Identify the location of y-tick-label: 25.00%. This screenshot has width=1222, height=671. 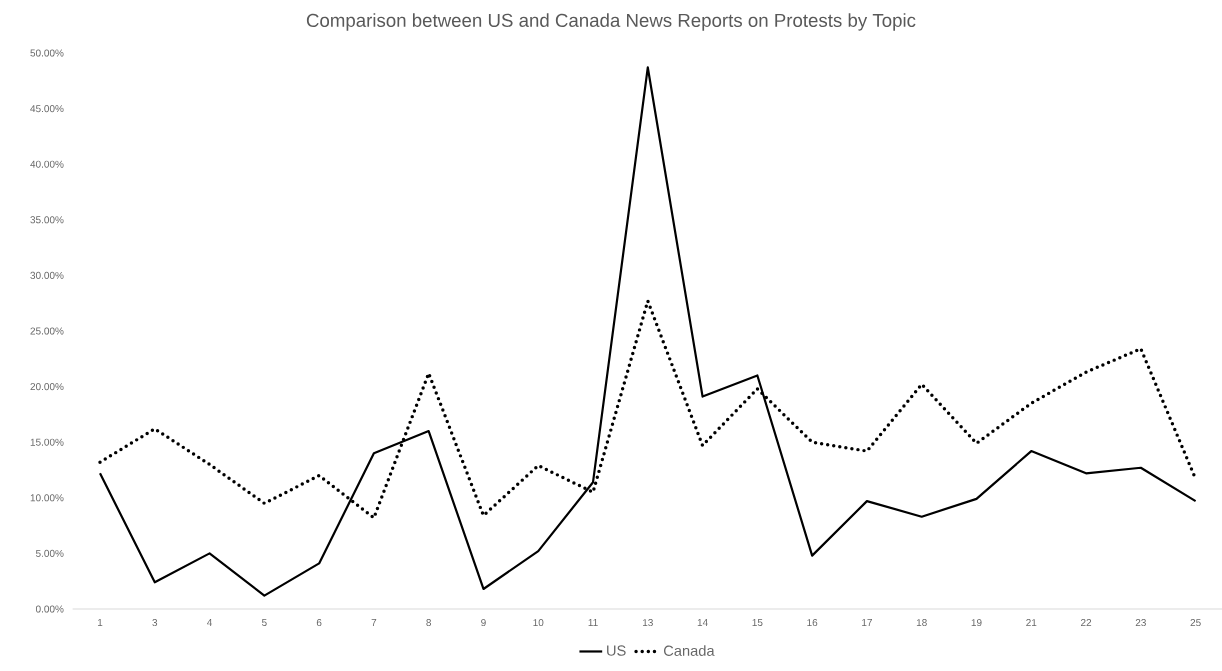
(47, 331).